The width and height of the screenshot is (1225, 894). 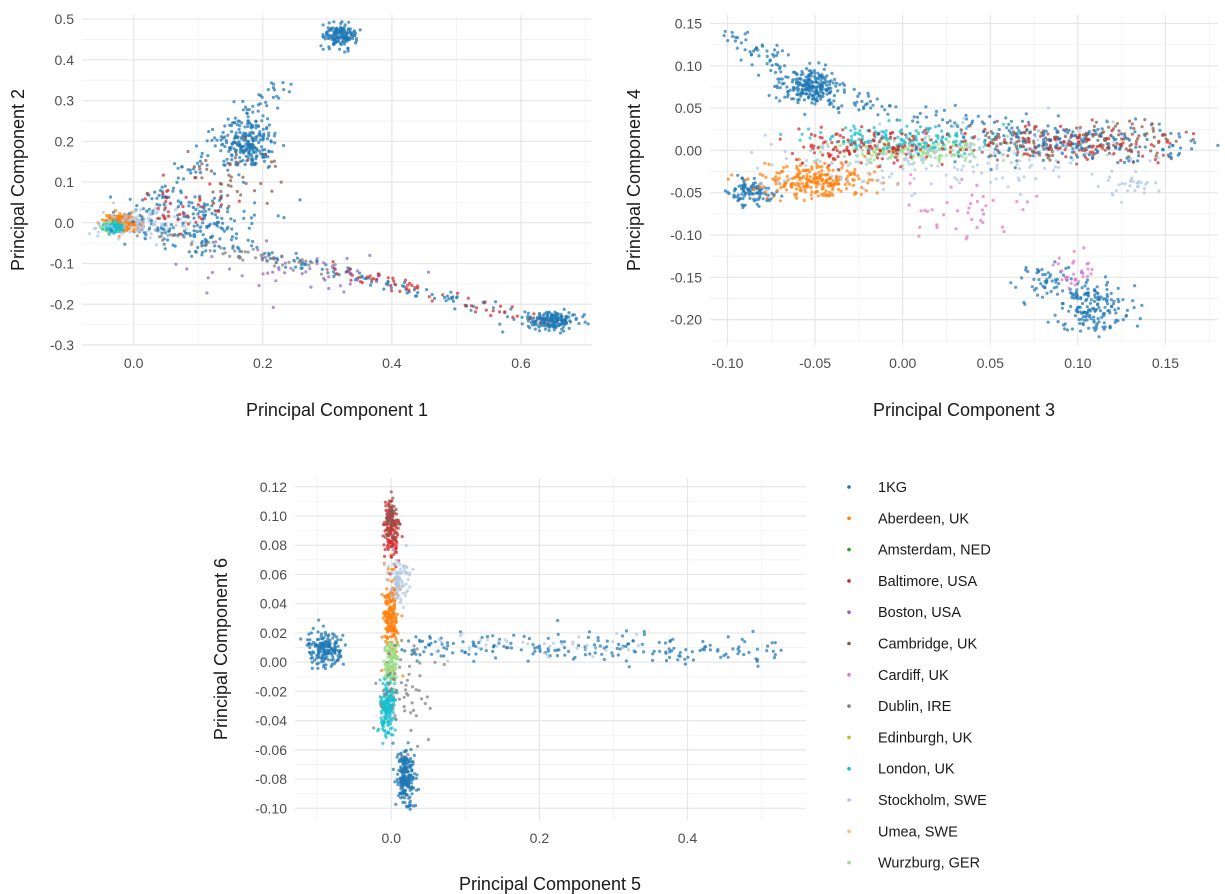 I want to click on x-tick-label: 0.10, so click(x=1077, y=363).